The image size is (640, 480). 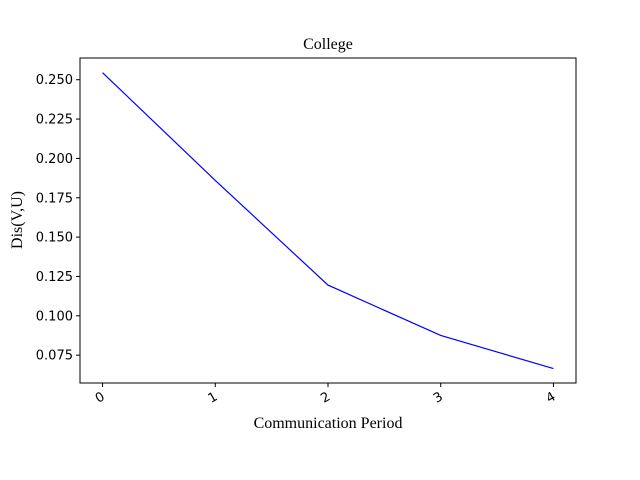 I want to click on y-axis-label: Dis(V,U), so click(x=17, y=220).